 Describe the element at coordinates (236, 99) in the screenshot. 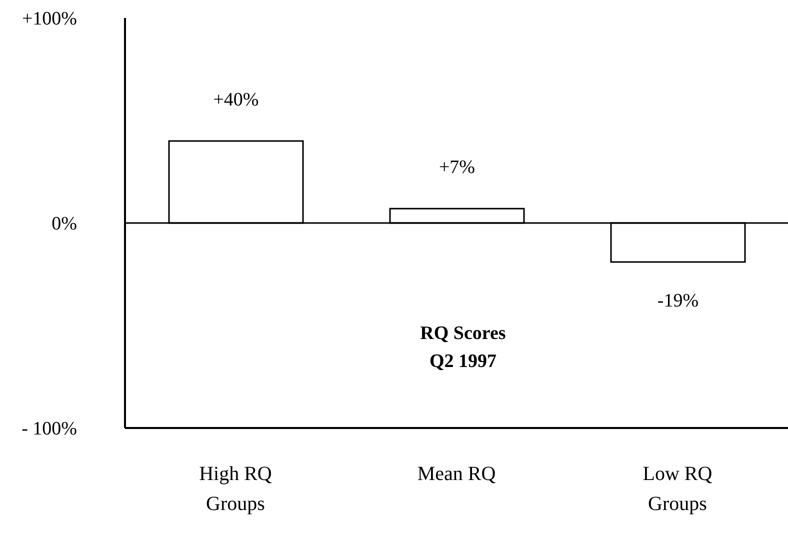

I see `data-label: +40%` at that location.